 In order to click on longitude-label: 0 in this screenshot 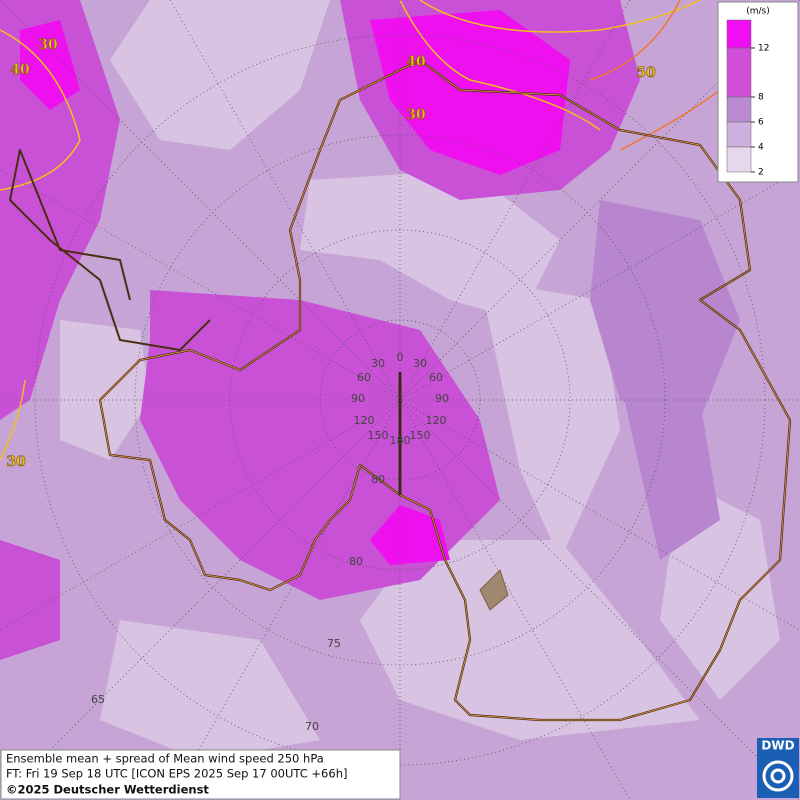, I will do `click(400, 357)`.